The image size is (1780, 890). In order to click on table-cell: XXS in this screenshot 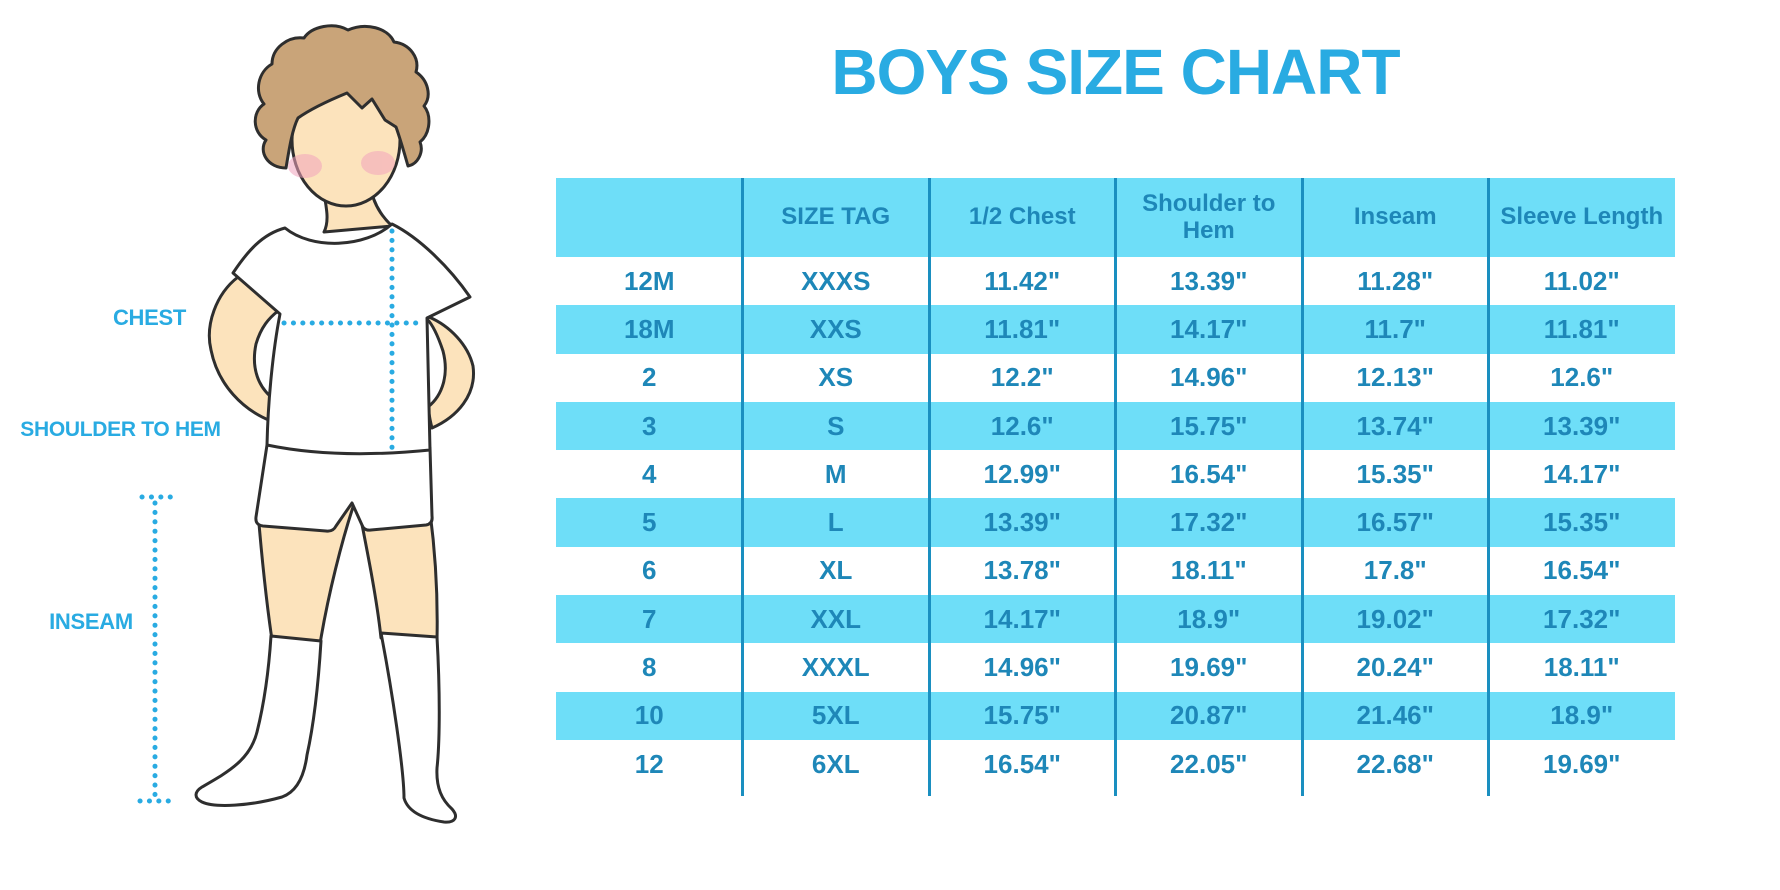, I will do `click(835, 329)`.